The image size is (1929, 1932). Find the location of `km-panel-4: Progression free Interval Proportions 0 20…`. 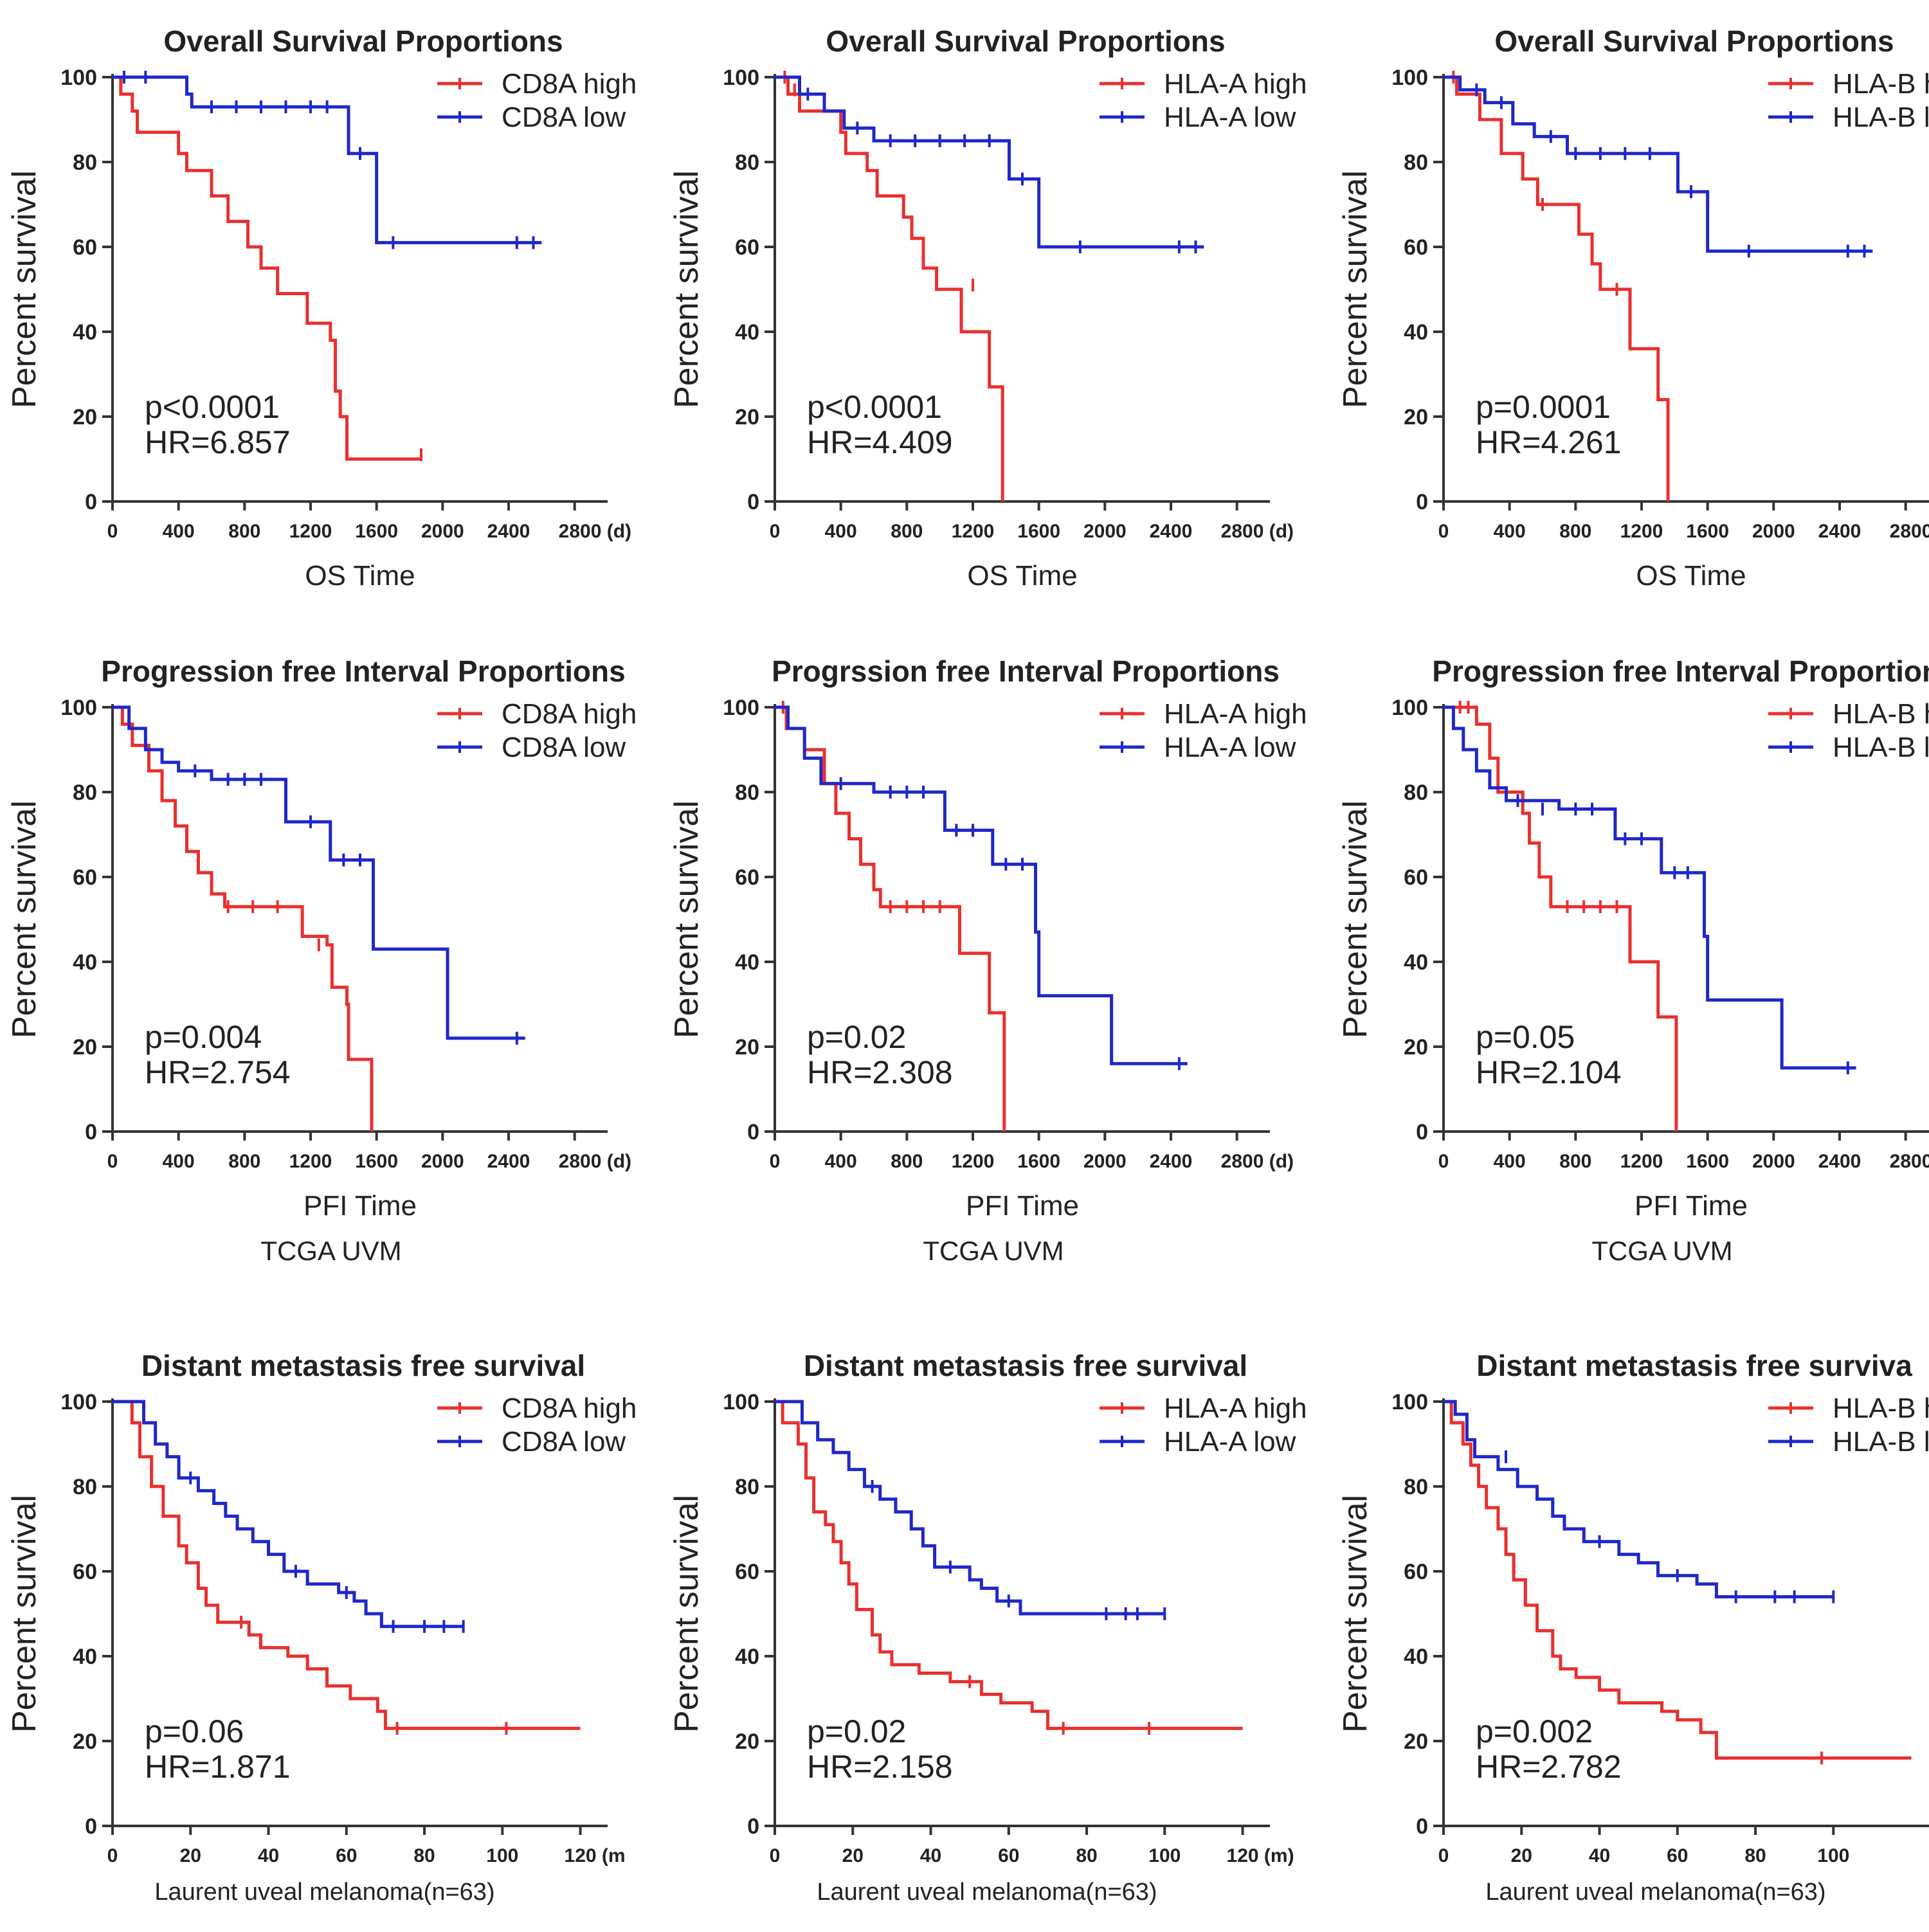

km-panel-4: Progression free Interval Proportions 0 20… is located at coordinates (321, 960).